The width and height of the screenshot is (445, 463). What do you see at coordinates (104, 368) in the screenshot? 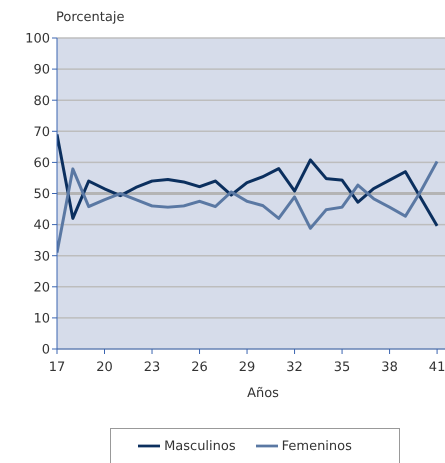
I see `x-tick-label: 20` at bounding box center [104, 368].